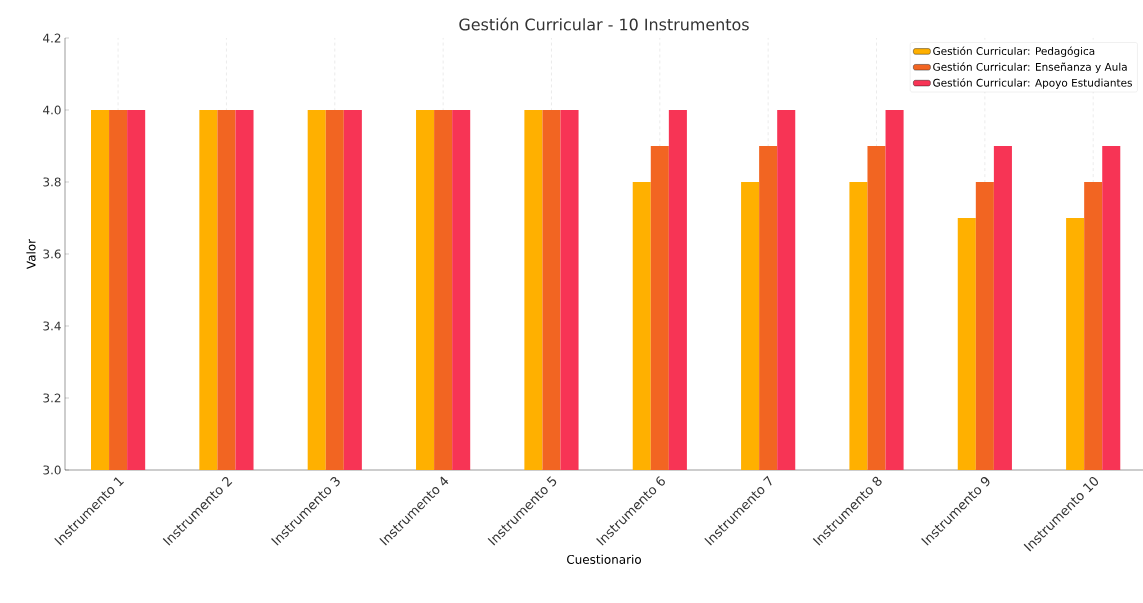  What do you see at coordinates (1032, 83) in the screenshot?
I see `legend-label: Gestión Curricular: Apoyo Estudiantes` at bounding box center [1032, 83].